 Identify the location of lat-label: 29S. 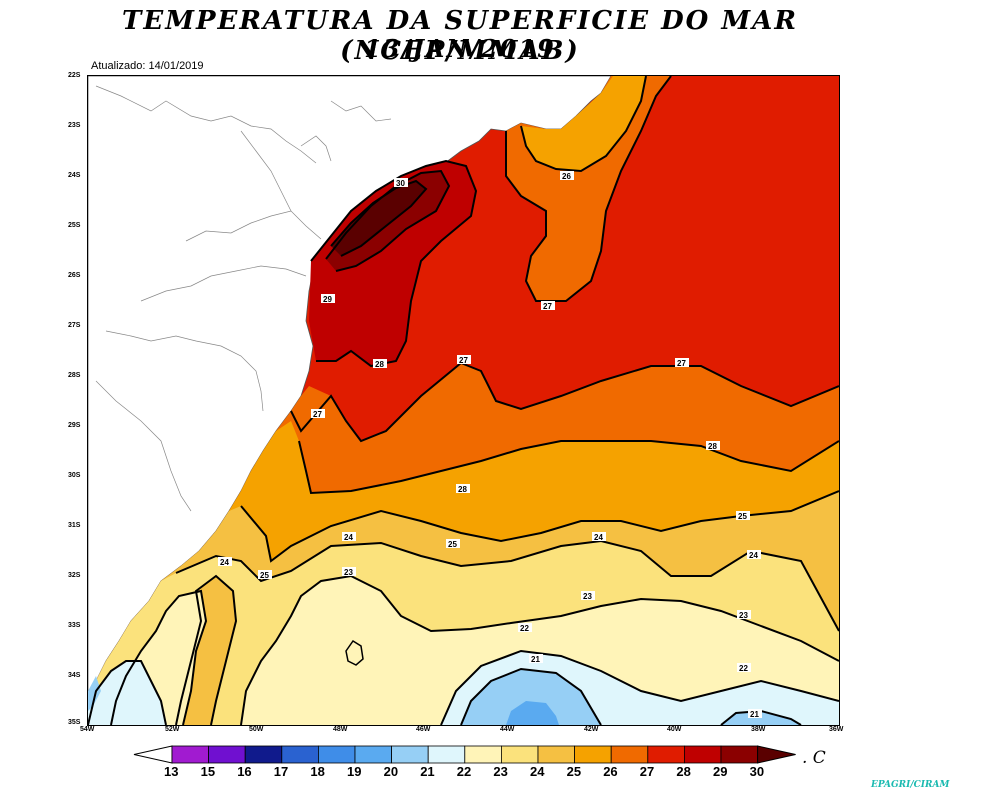
(74, 425).